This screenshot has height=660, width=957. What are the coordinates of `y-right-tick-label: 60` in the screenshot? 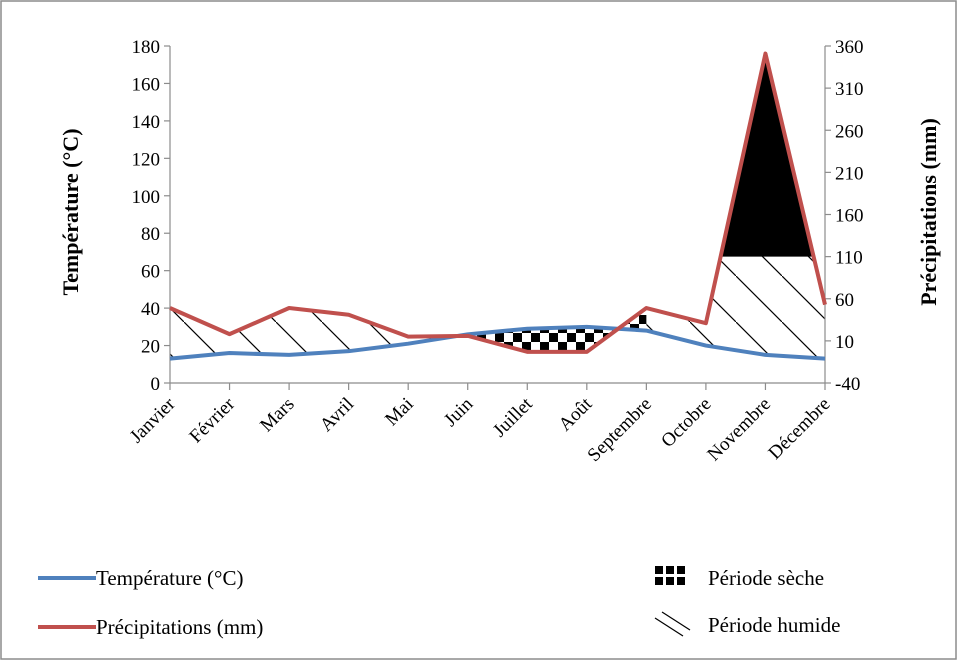 It's located at (844, 300).